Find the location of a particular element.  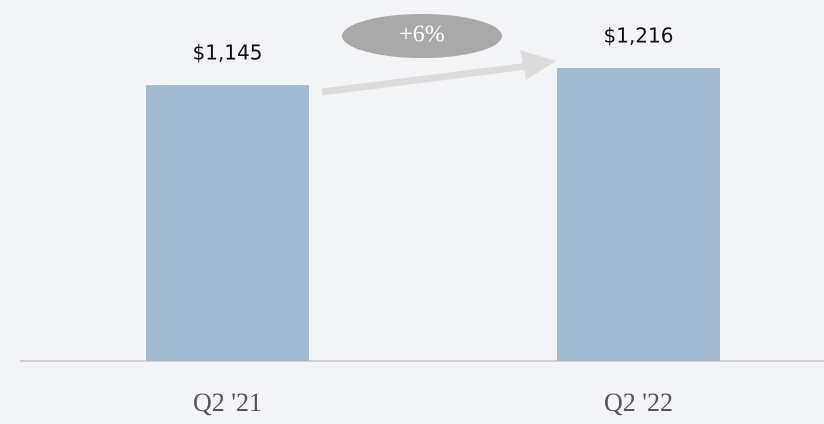

arrow-head is located at coordinates (538, 65).